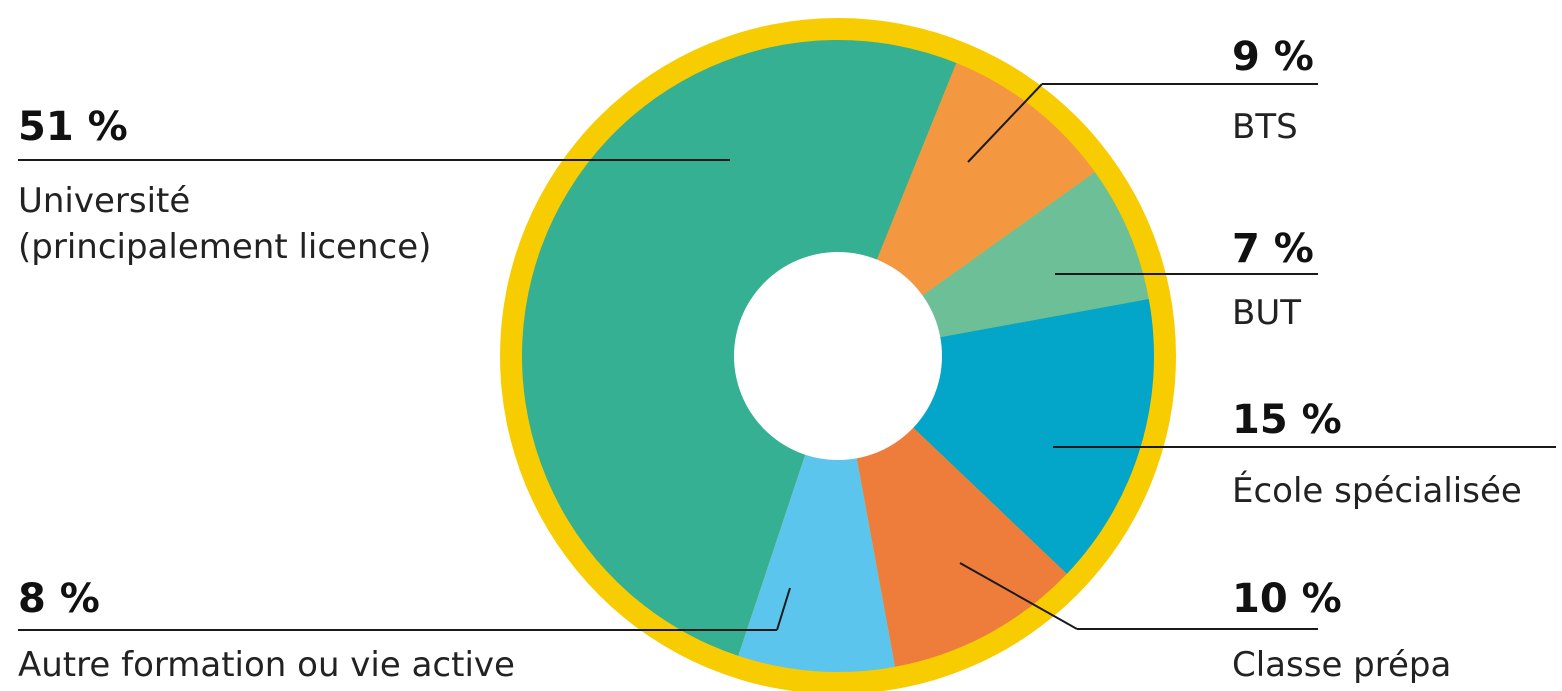 The image size is (1562, 691). I want to click on percent-label-5: 8 %, so click(59, 599).